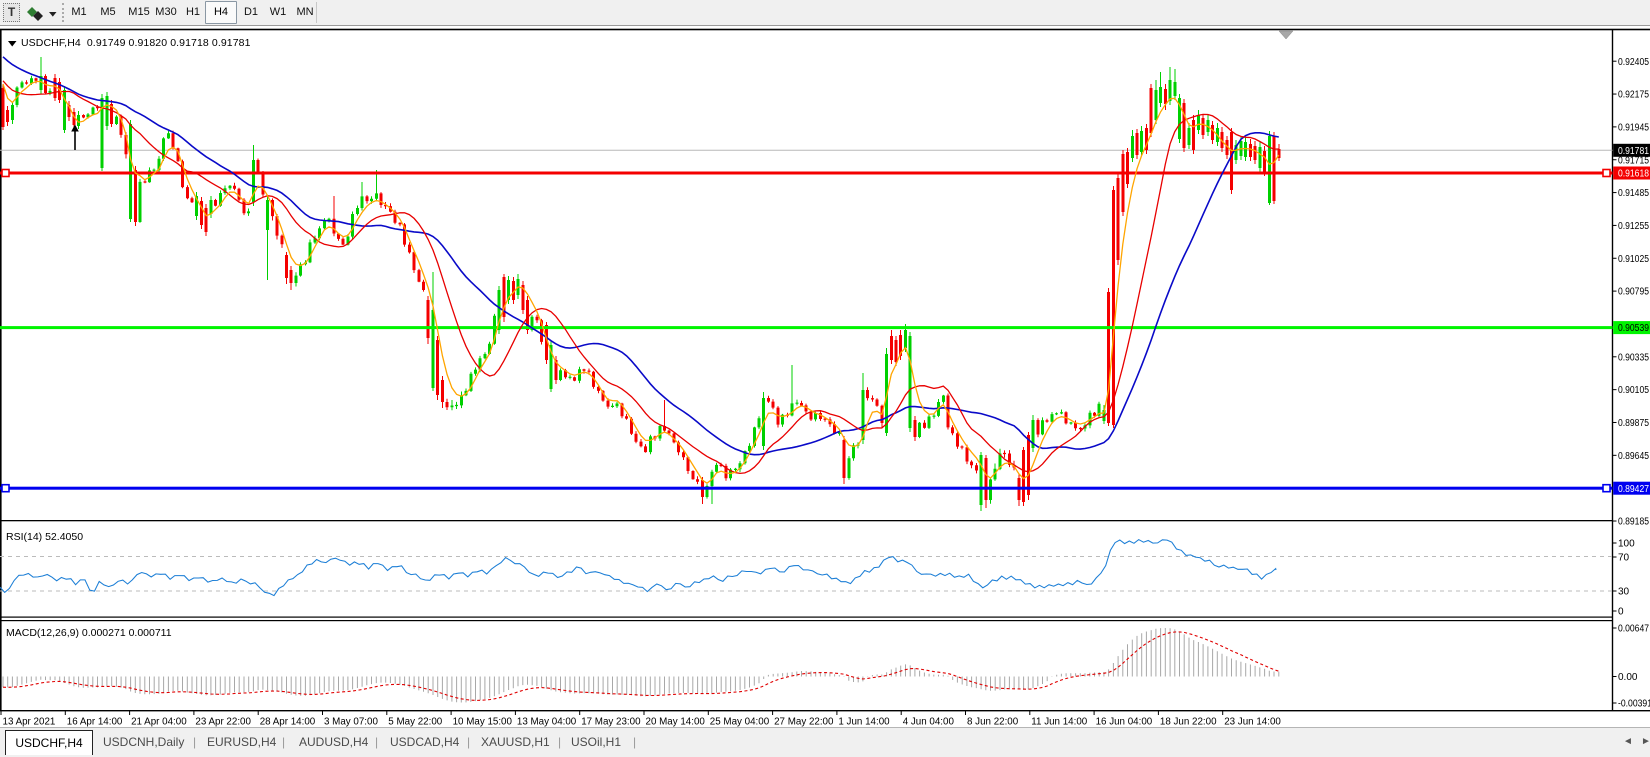 The image size is (1650, 757). I want to click on svg-text: 28 Apr 14:00, so click(288, 722).